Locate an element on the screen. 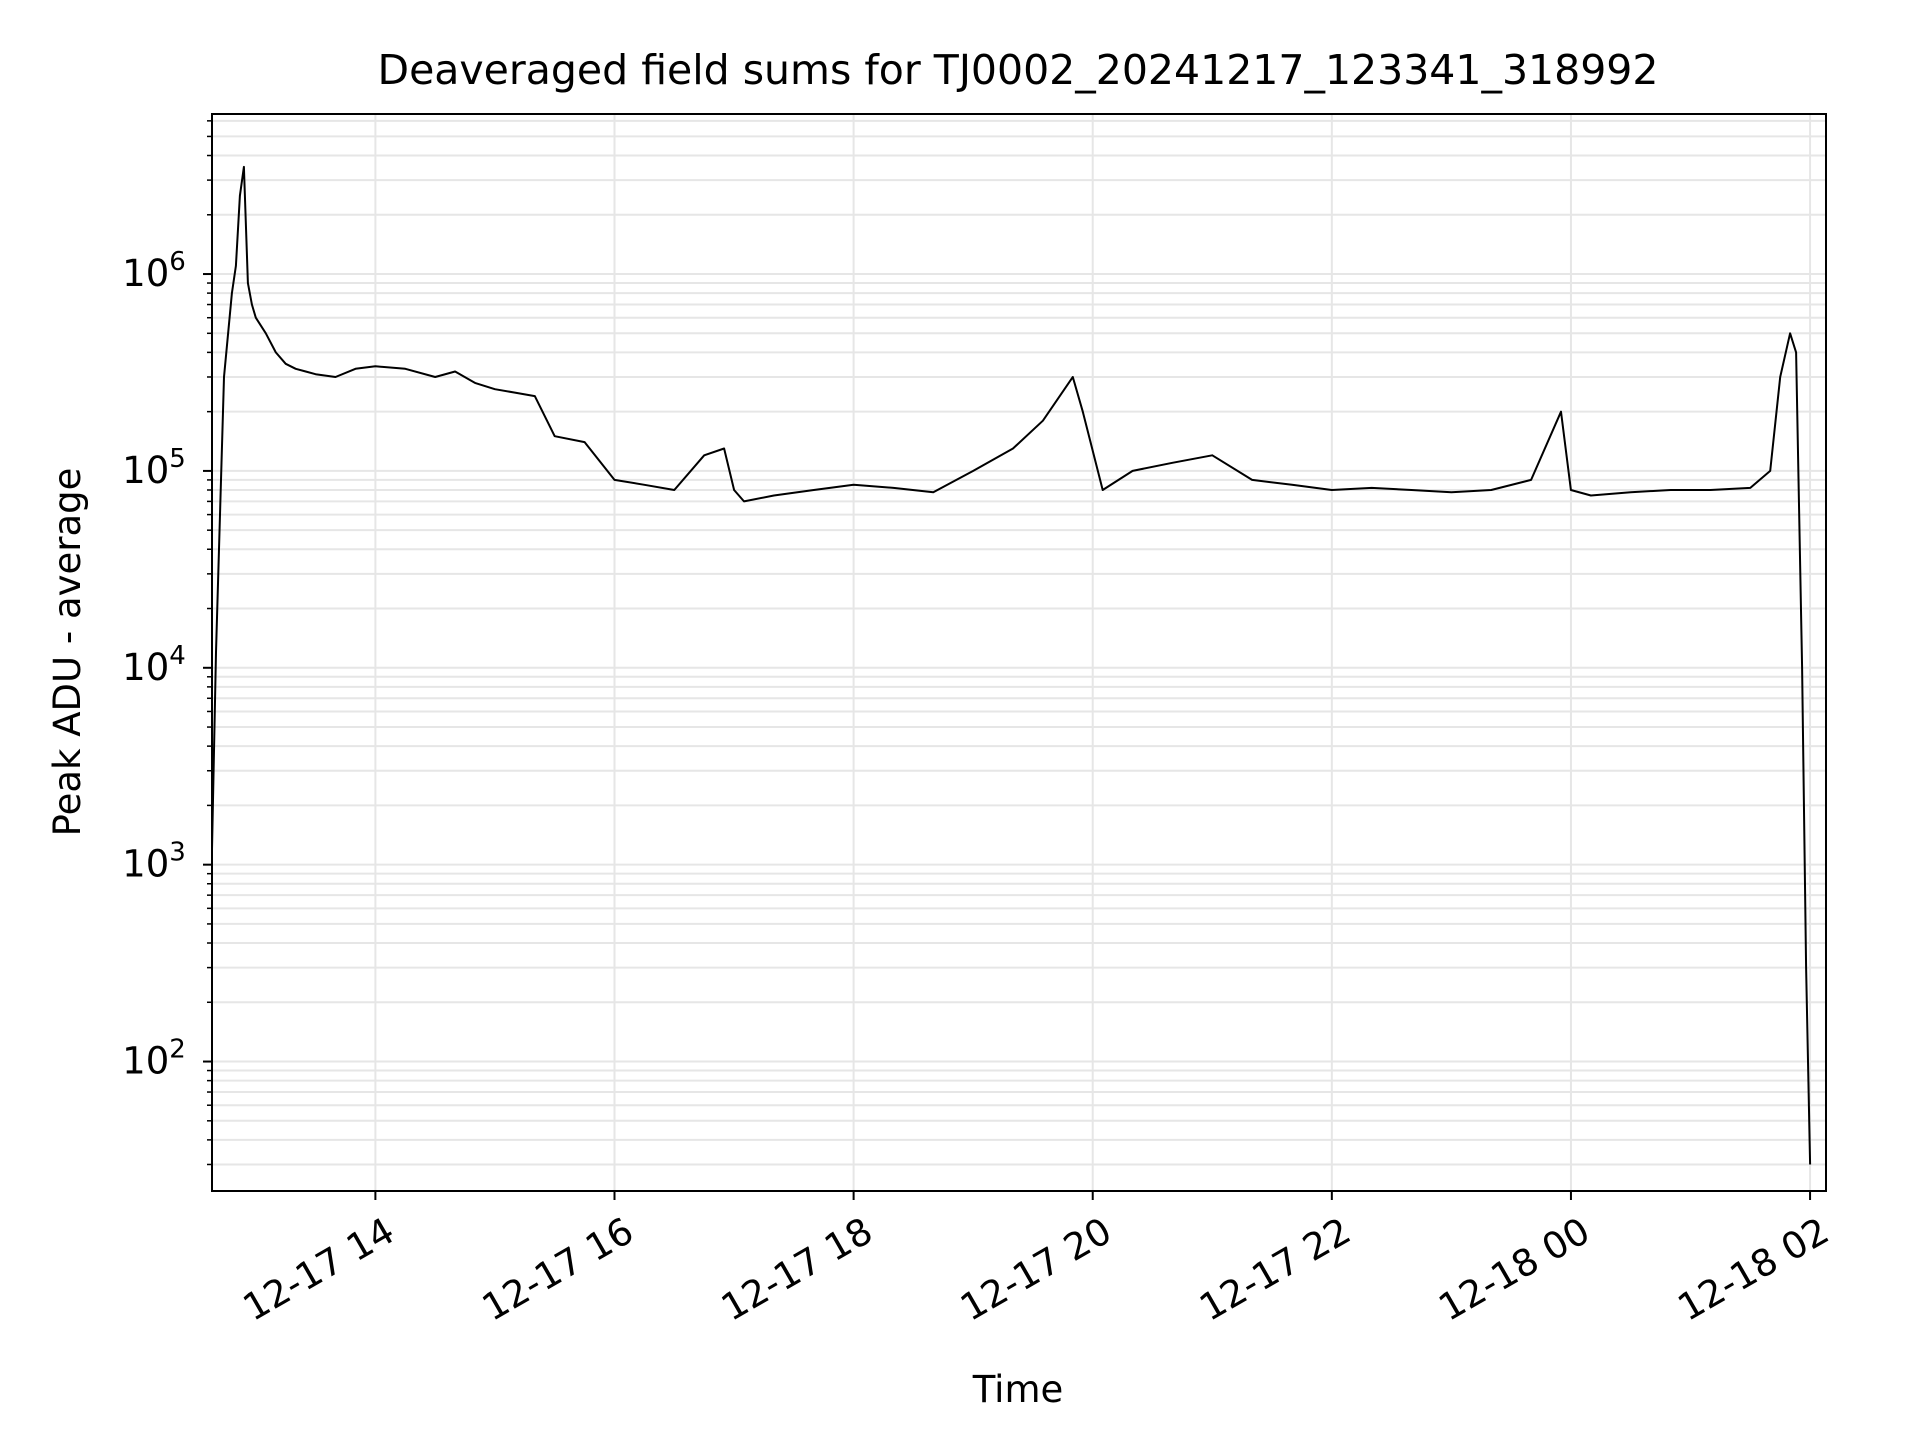 The height and width of the screenshot is (1440, 1920). y-tick-label: 106 is located at coordinates (154, 271).